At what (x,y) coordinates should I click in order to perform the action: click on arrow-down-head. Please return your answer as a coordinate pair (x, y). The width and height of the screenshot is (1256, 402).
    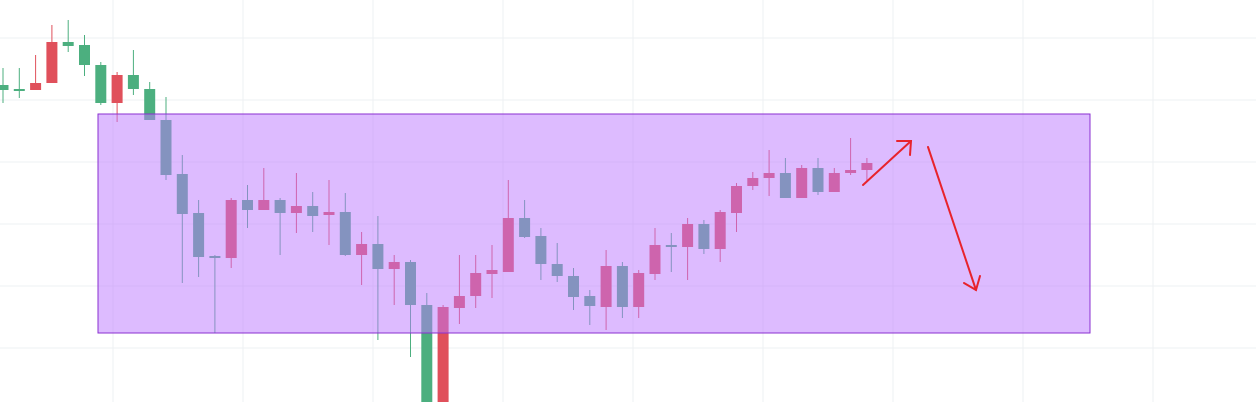
    Looking at the image, I should click on (972, 283).